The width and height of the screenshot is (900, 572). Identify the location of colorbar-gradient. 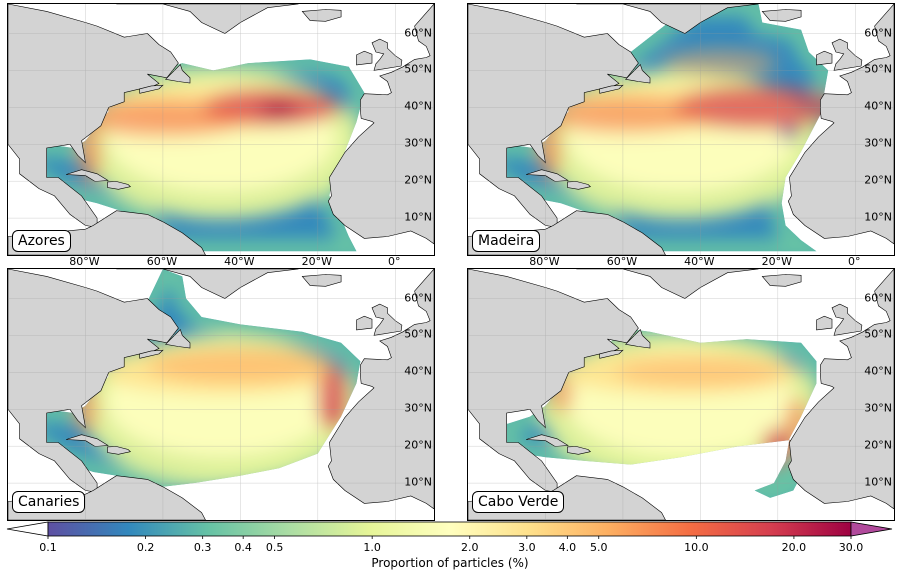
(449, 529).